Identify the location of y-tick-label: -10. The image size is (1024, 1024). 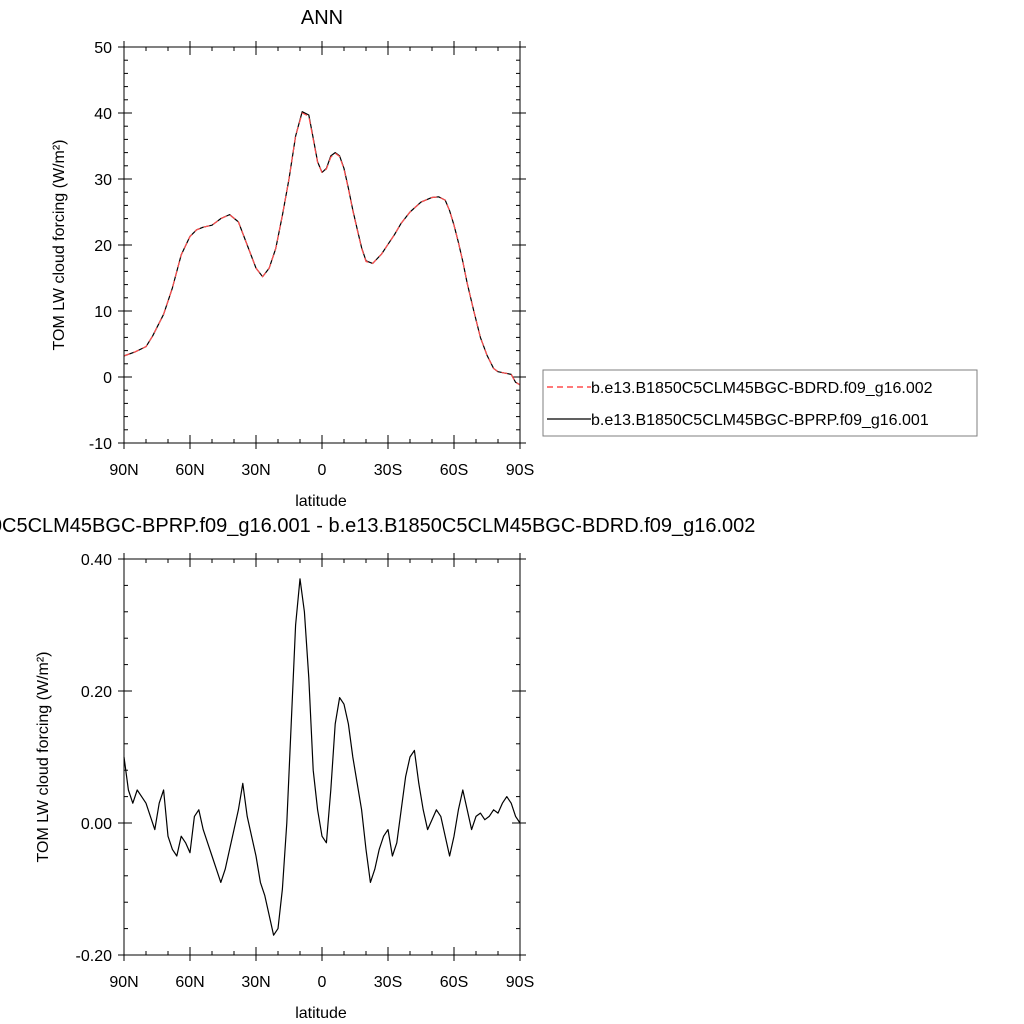
(100, 444).